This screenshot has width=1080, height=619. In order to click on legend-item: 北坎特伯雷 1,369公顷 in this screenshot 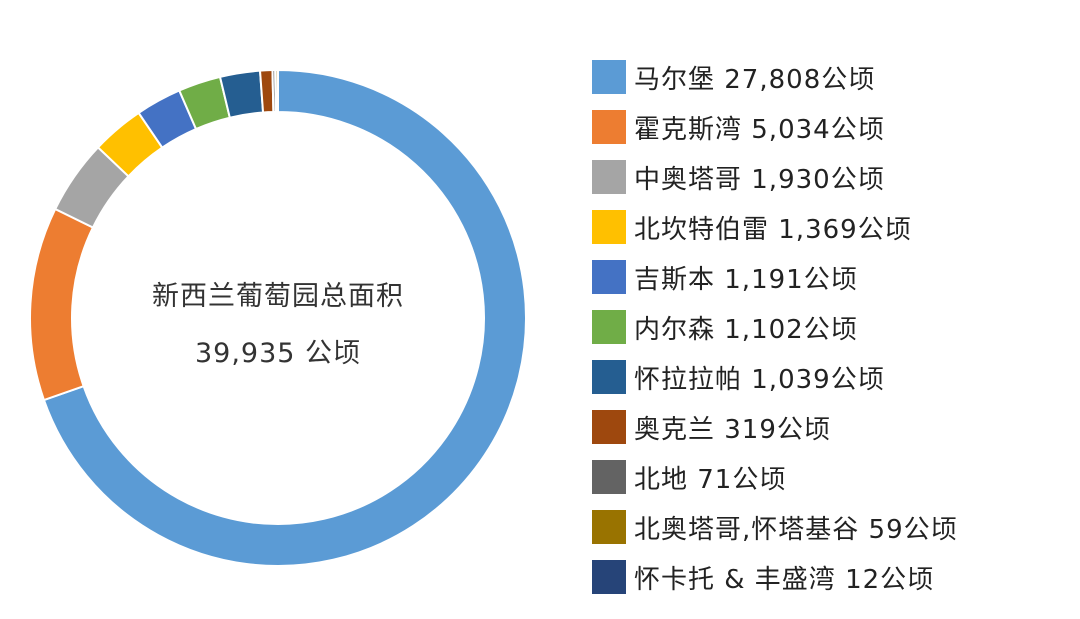, I will do `click(832, 227)`.